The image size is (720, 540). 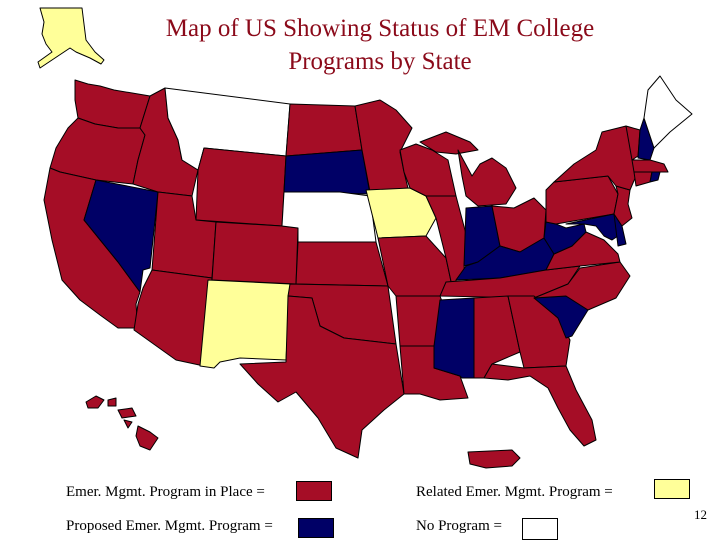 I want to click on legend-related-label: Related Emer. Mgmt. Program =, so click(x=514, y=492).